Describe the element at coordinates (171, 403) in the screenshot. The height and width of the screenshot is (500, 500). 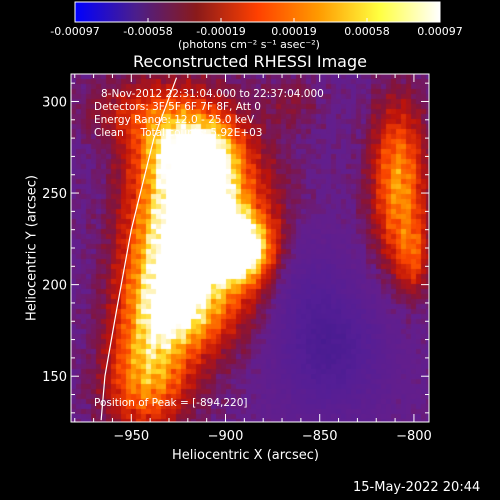
I see `peak-position-label: Position of Peak = [-894,220]` at that location.